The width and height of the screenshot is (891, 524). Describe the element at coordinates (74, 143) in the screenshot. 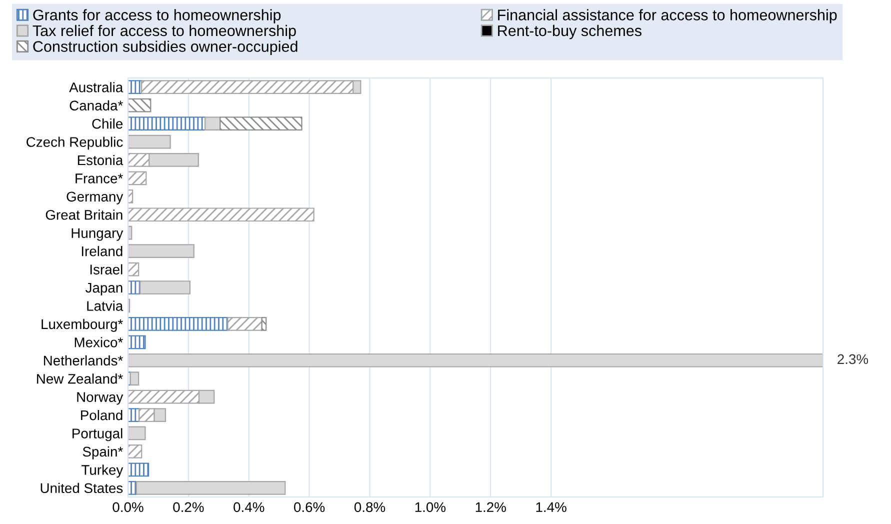

I see `y-tick-label: Czech Republic` at that location.